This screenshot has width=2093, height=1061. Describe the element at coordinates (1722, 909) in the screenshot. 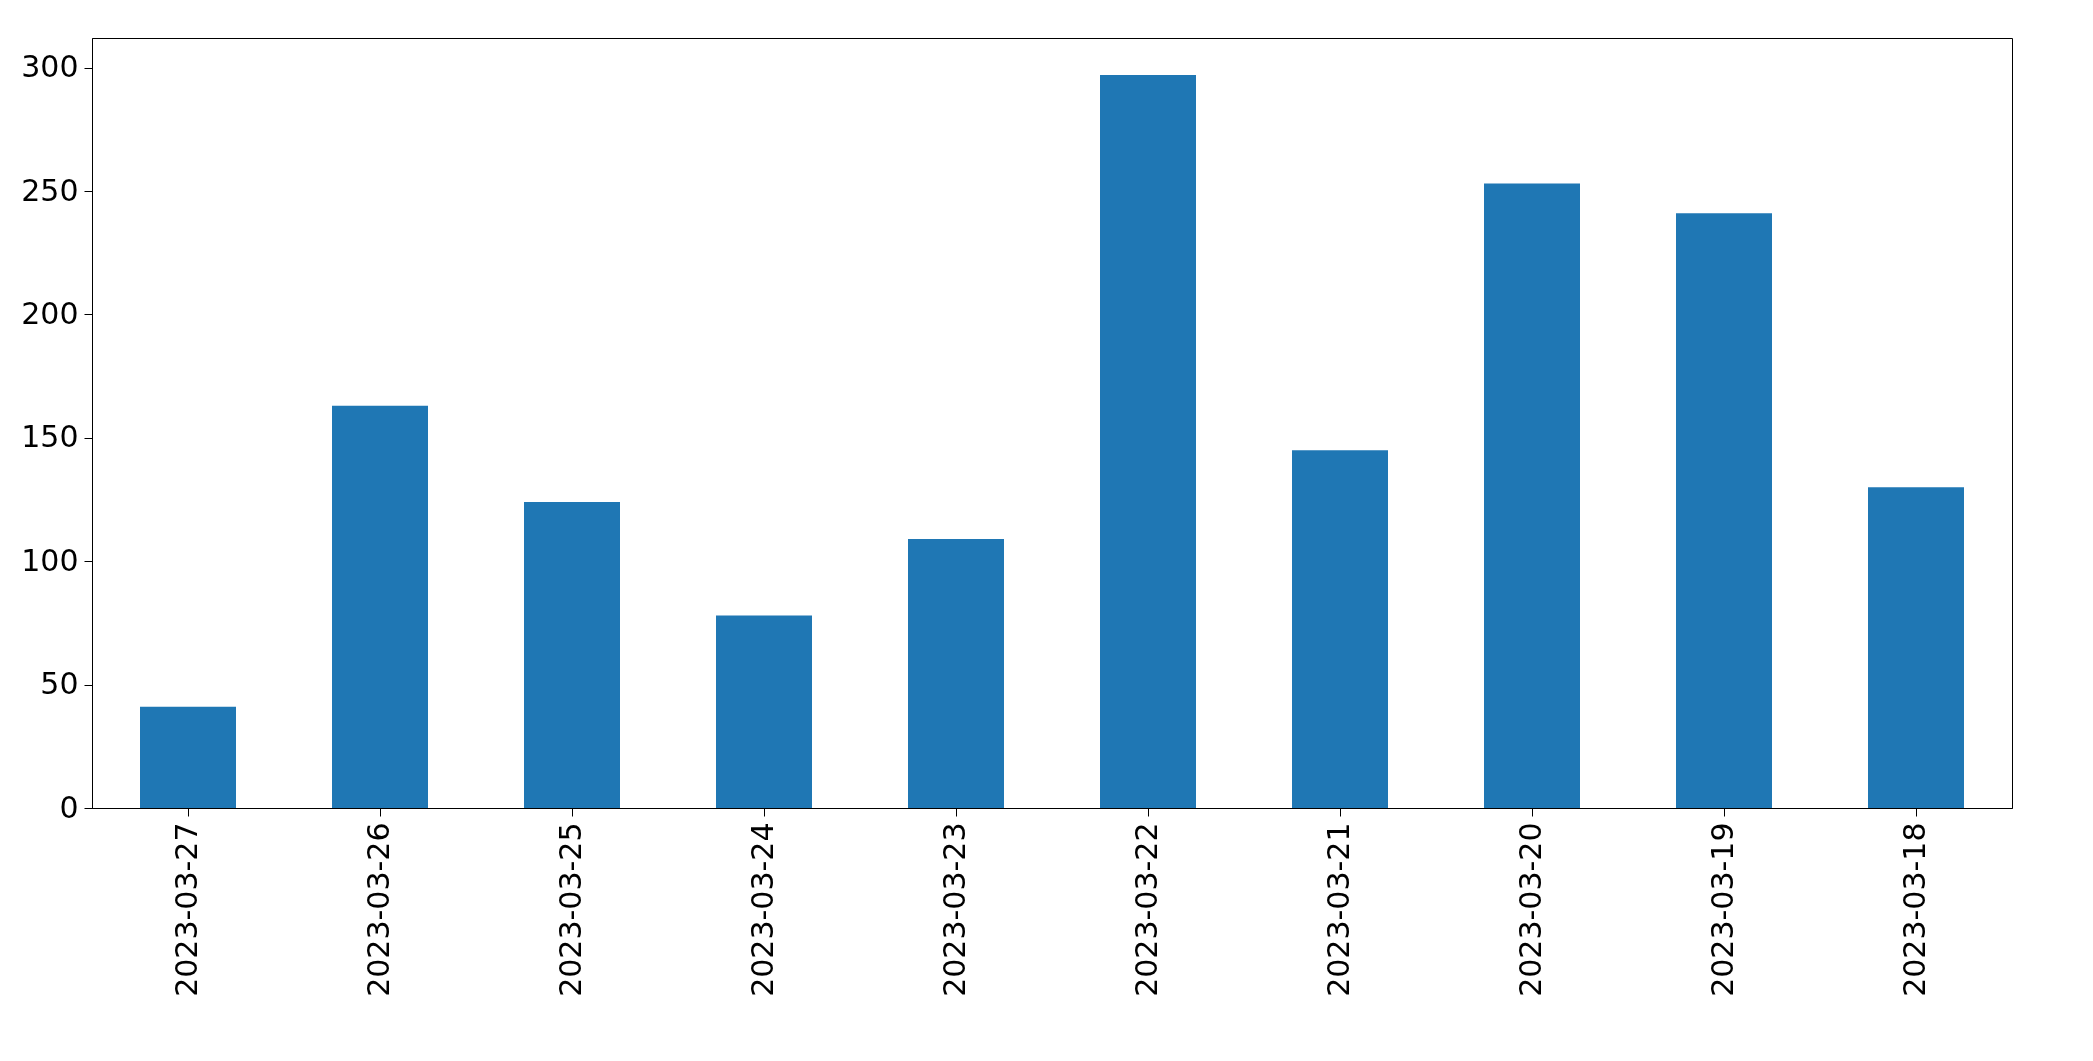

I see `x-tick-label: 2023-03-19` at that location.